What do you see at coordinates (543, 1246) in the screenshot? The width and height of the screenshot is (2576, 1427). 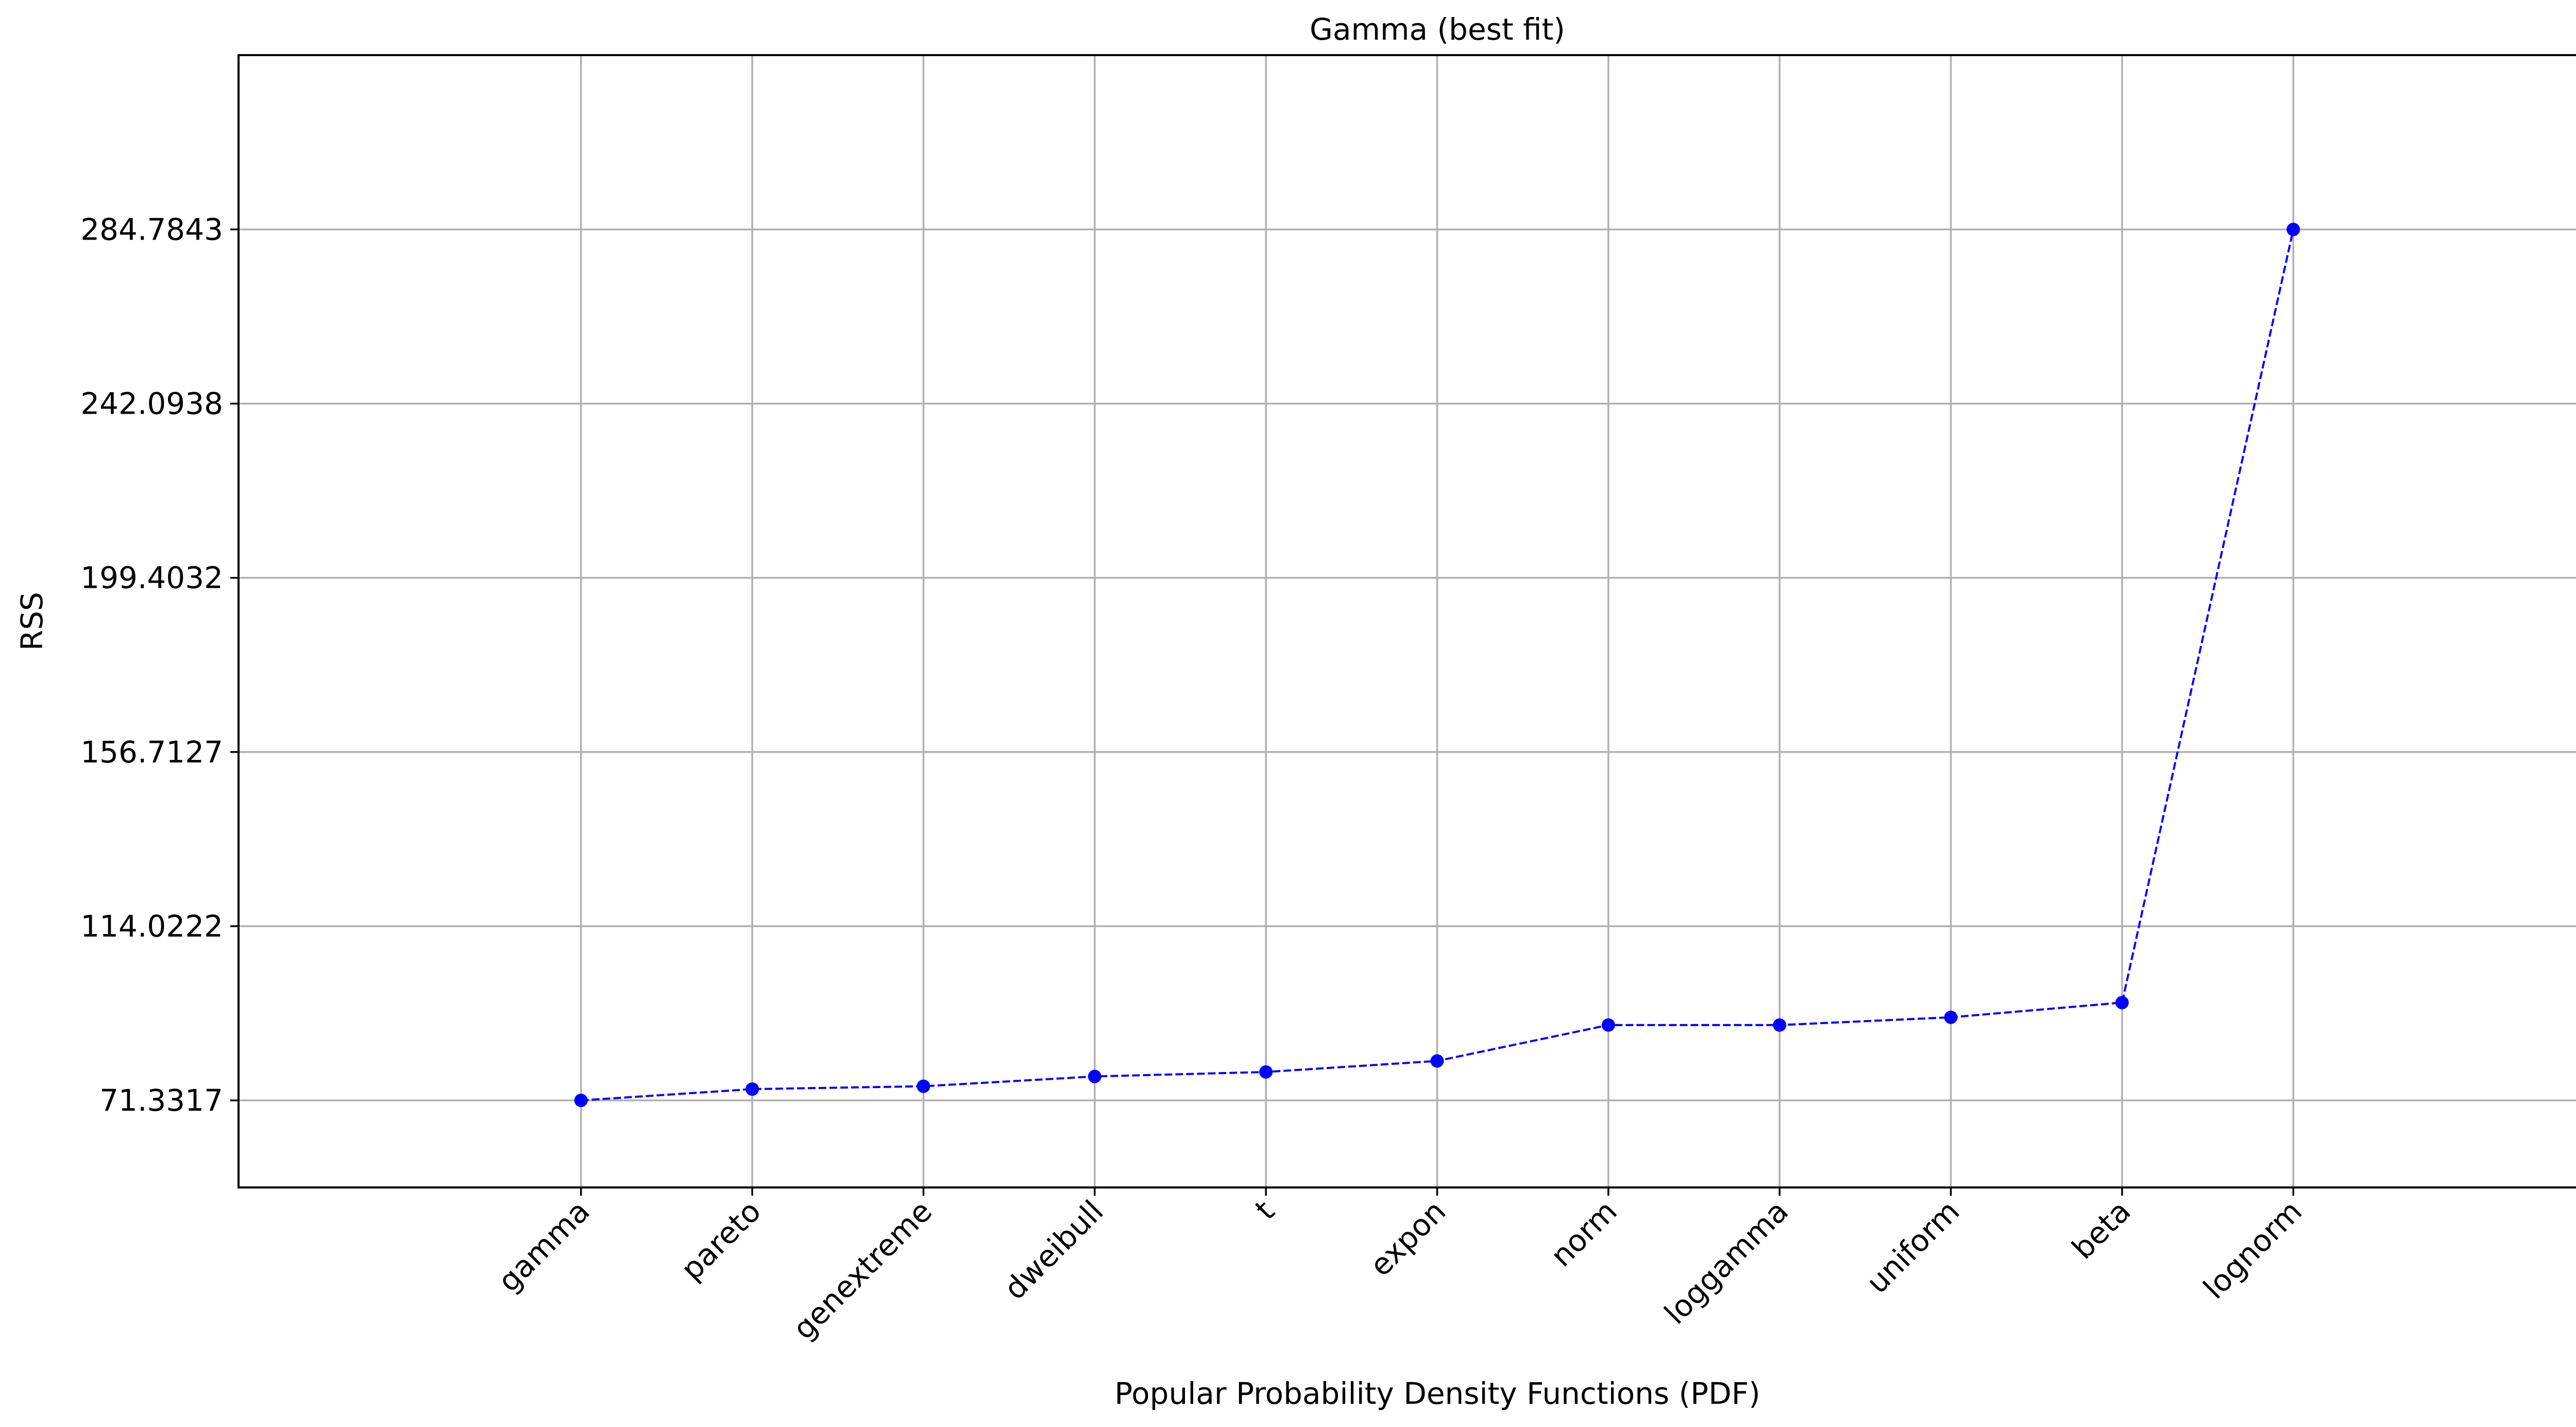 I see `x-tick-label: gamma` at bounding box center [543, 1246].